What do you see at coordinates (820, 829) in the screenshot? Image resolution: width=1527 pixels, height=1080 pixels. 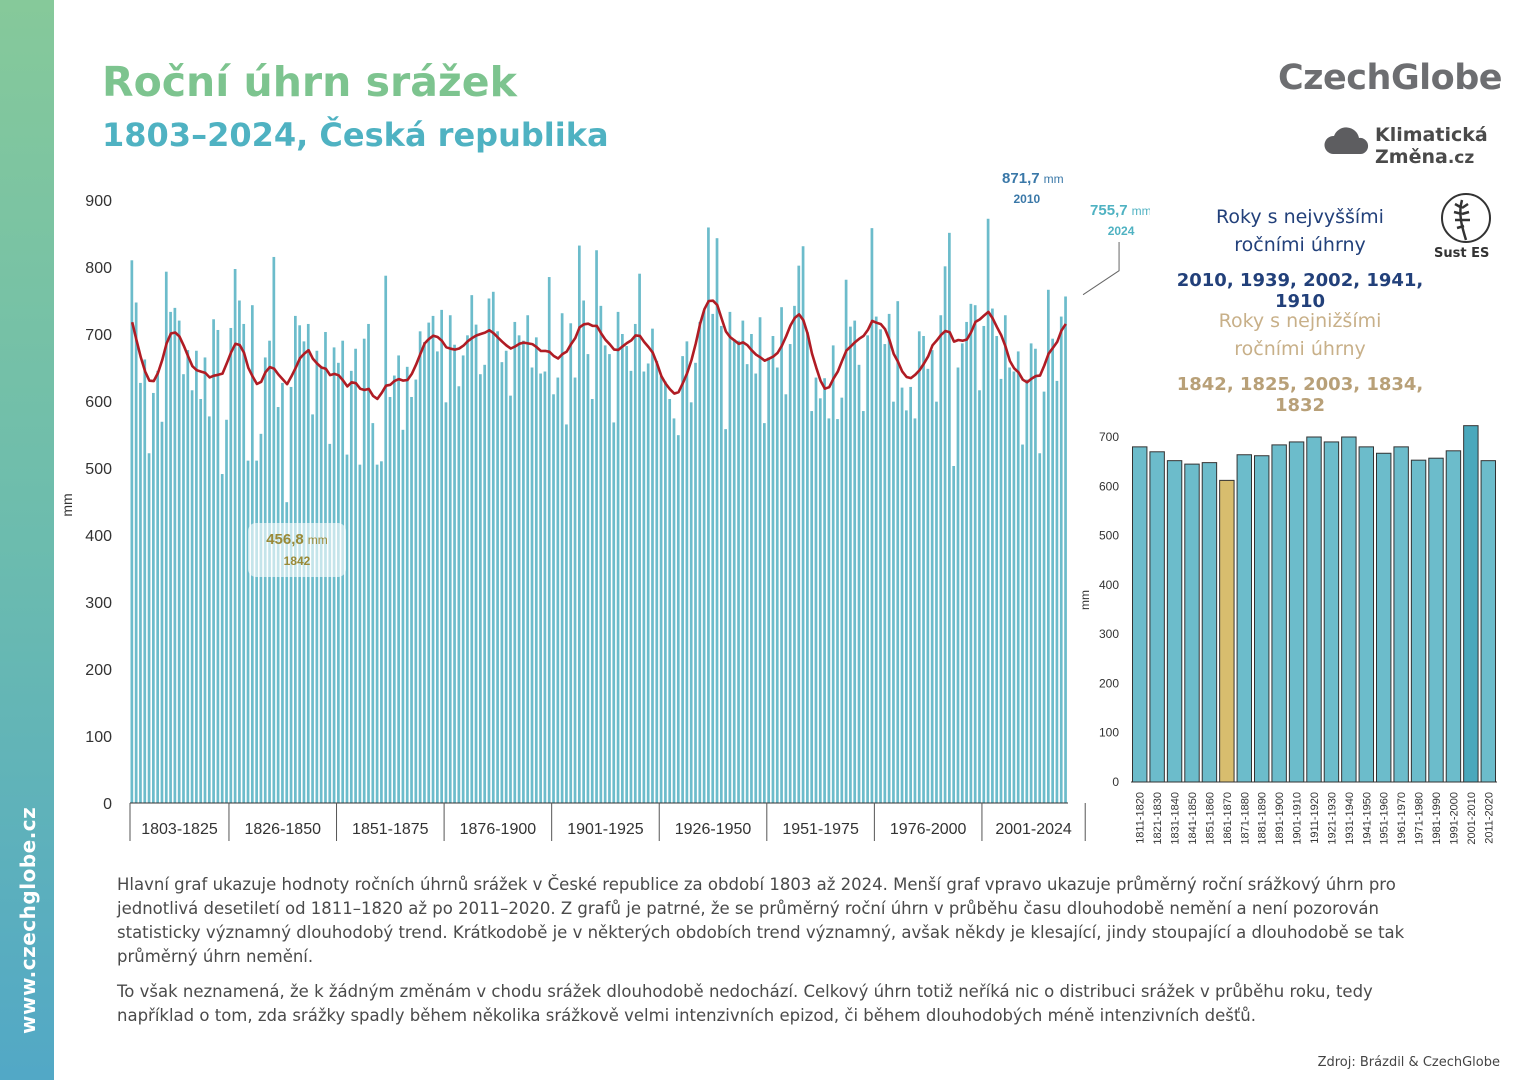 I see `x-group-label: 1951-1975` at bounding box center [820, 829].